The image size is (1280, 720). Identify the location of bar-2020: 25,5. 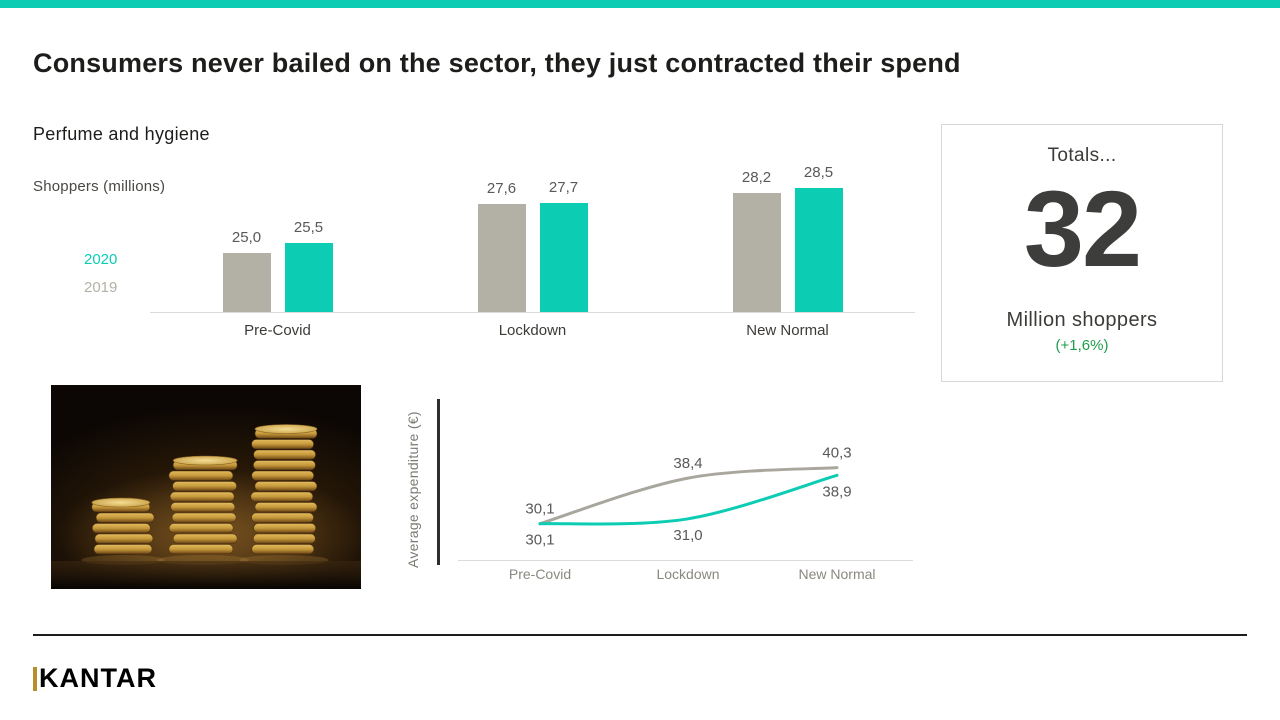
(308, 265).